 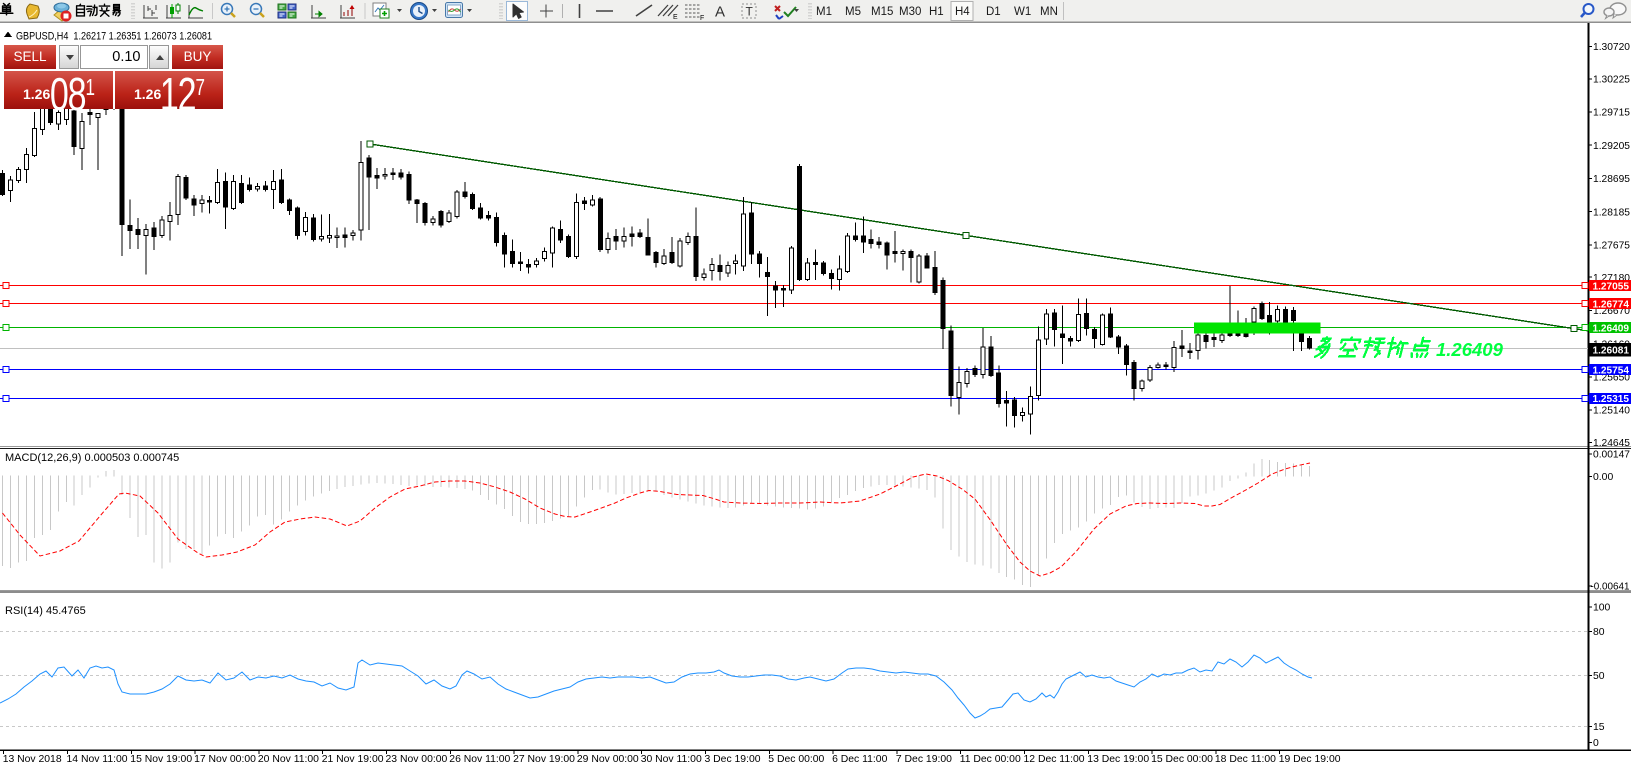 What do you see at coordinates (1596, 743) in the screenshot?
I see `svg-text: 0` at bounding box center [1596, 743].